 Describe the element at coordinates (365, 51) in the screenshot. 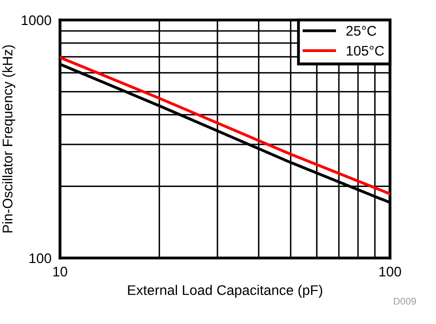

I see `legend-label: 105°C` at that location.